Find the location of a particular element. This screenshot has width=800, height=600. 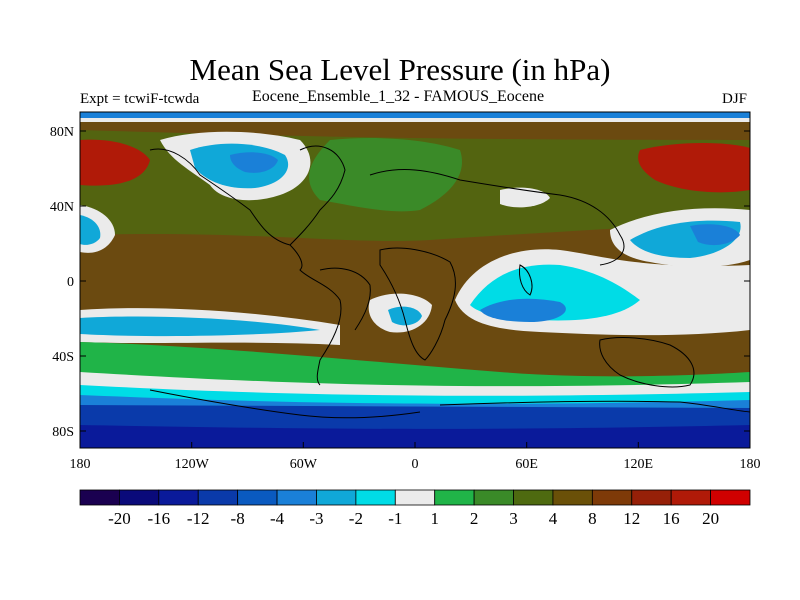

colorbar-label: 8 is located at coordinates (592, 518).